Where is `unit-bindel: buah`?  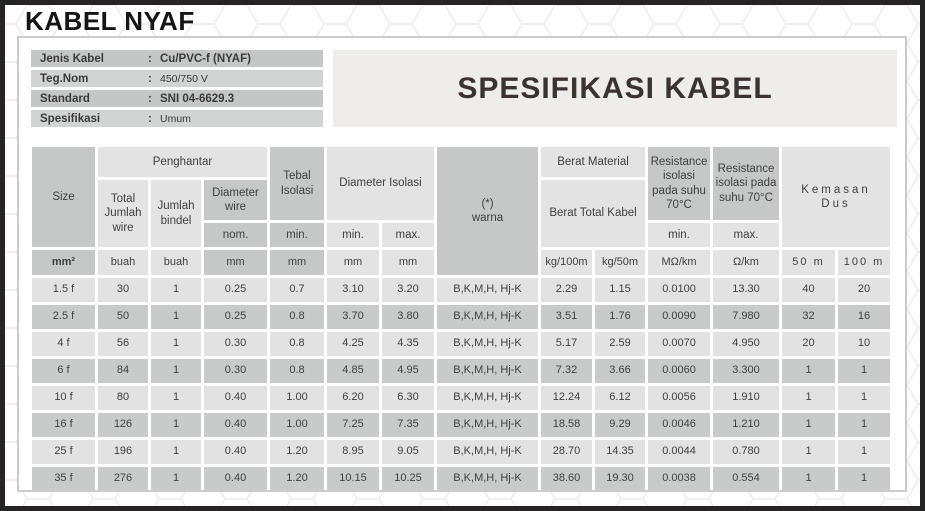
unit-bindel: buah is located at coordinates (176, 262).